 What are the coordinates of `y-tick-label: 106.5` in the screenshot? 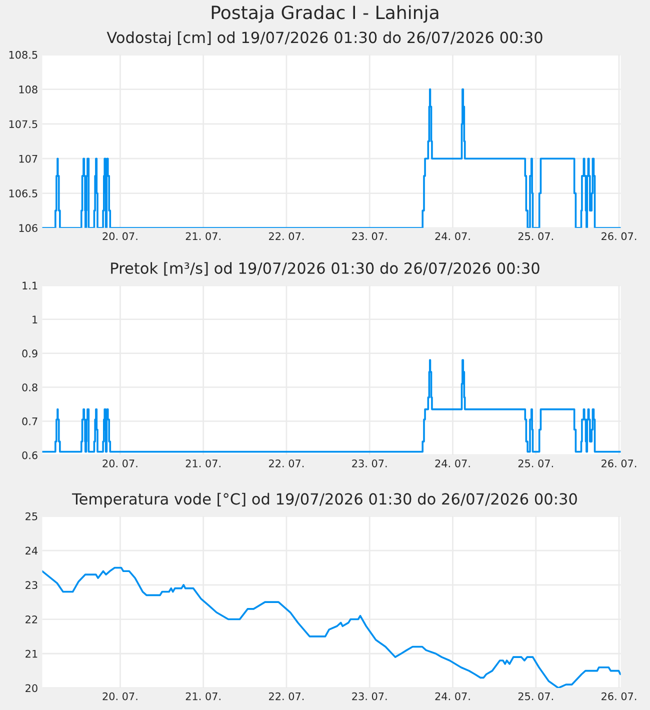 It's located at (23, 193).